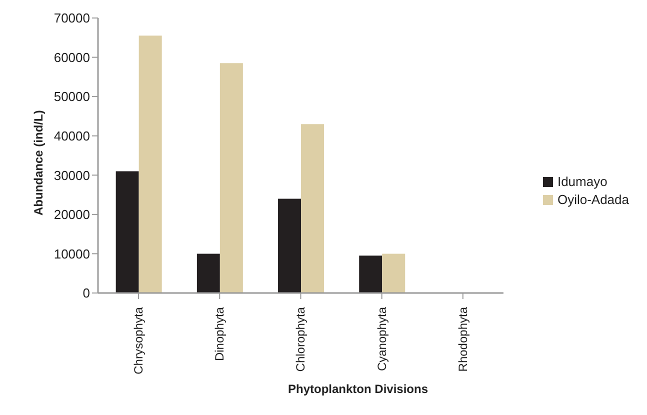  What do you see at coordinates (72, 214) in the screenshot?
I see `y-tick-label: 20000` at bounding box center [72, 214].